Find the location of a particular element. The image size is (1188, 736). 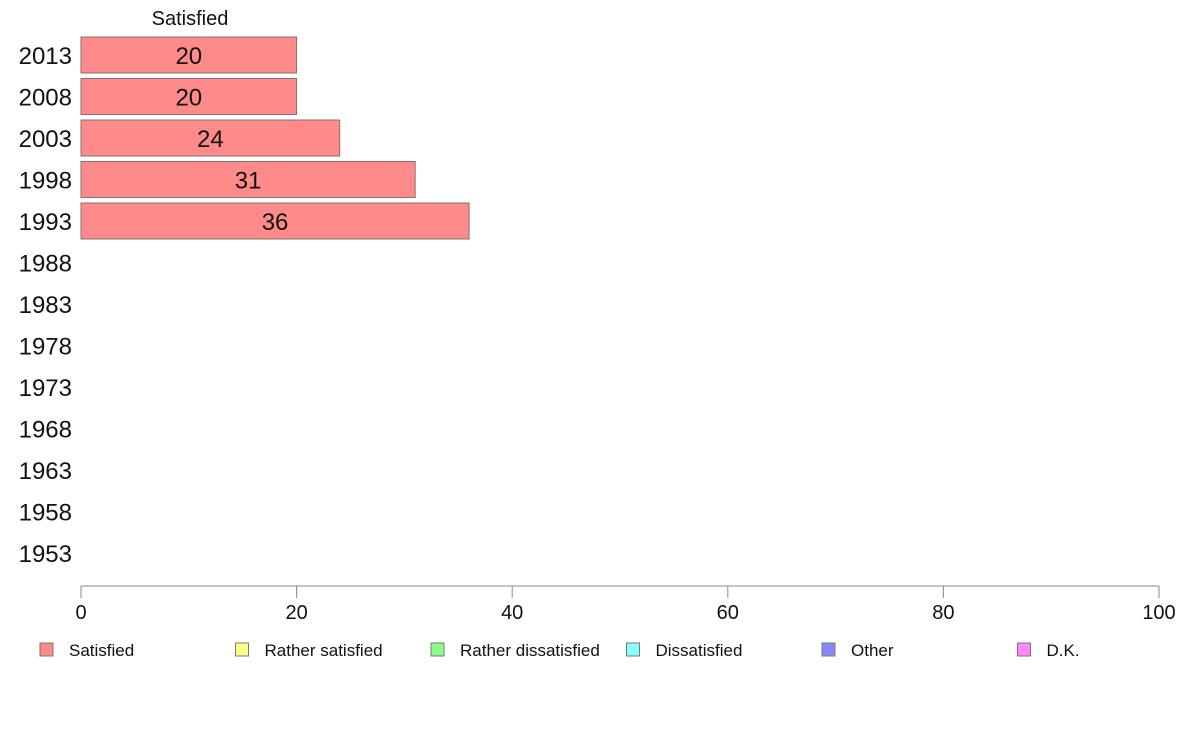

x-tick-label: 40 is located at coordinates (512, 613).